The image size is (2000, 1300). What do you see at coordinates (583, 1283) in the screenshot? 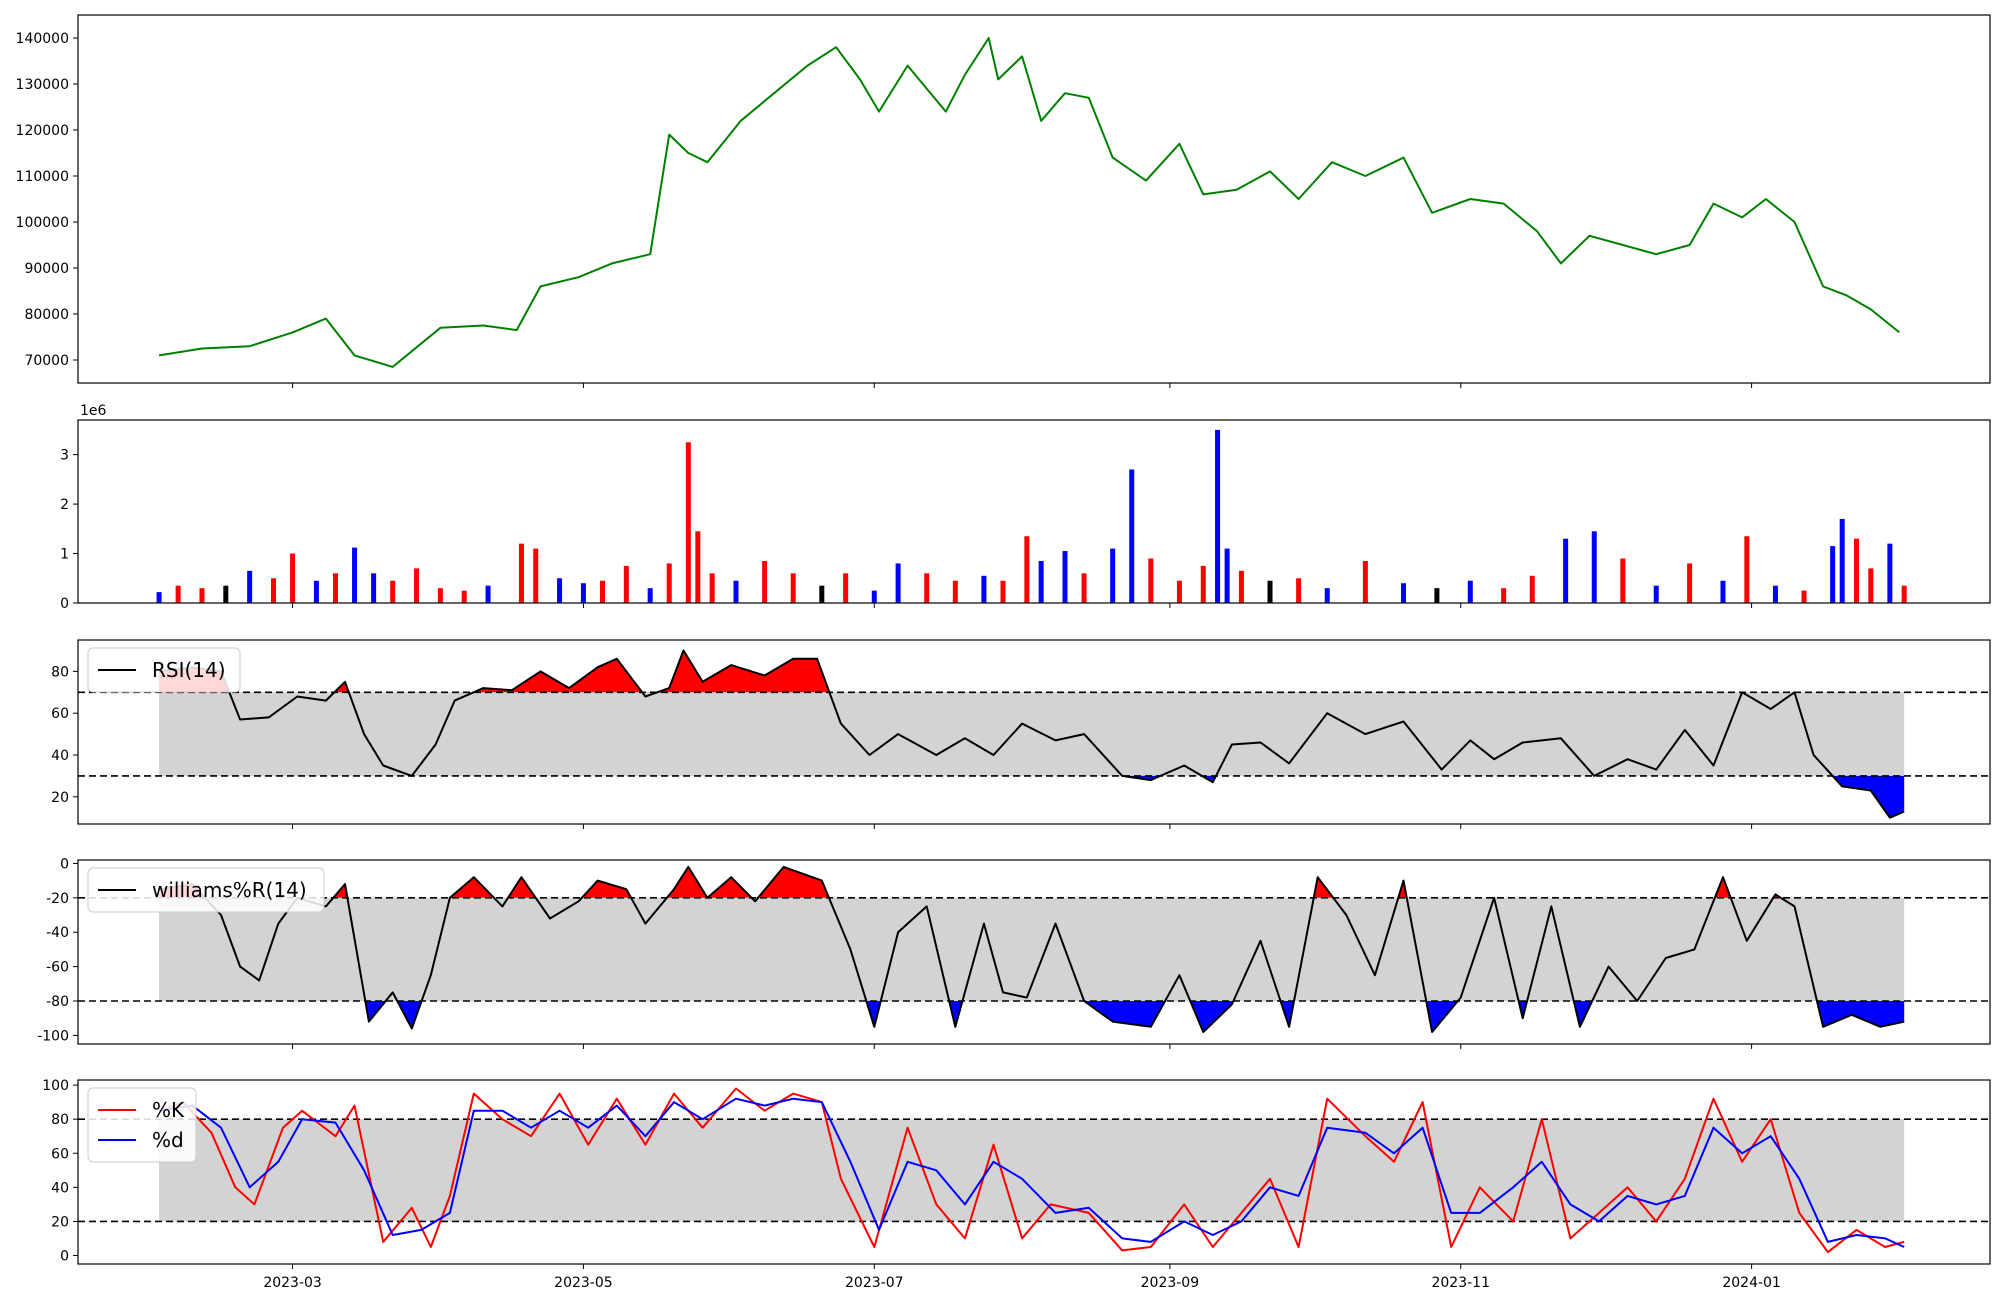
I see `xtick-label: 2023-05` at bounding box center [583, 1283].